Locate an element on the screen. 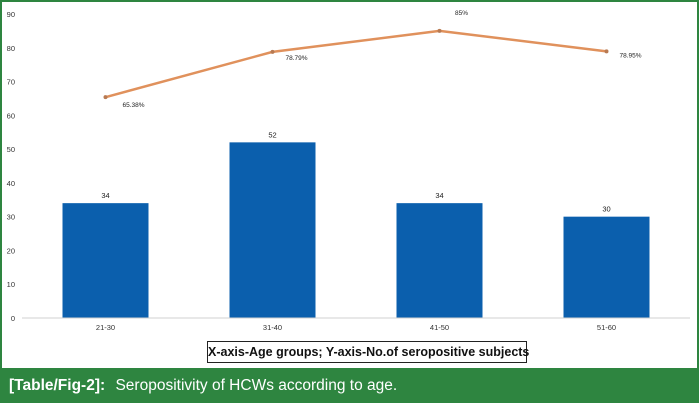 The image size is (699, 403). y-axis-ticks: 0 10 20 30 40 50 60 70 80 90 is located at coordinates (11, 166).